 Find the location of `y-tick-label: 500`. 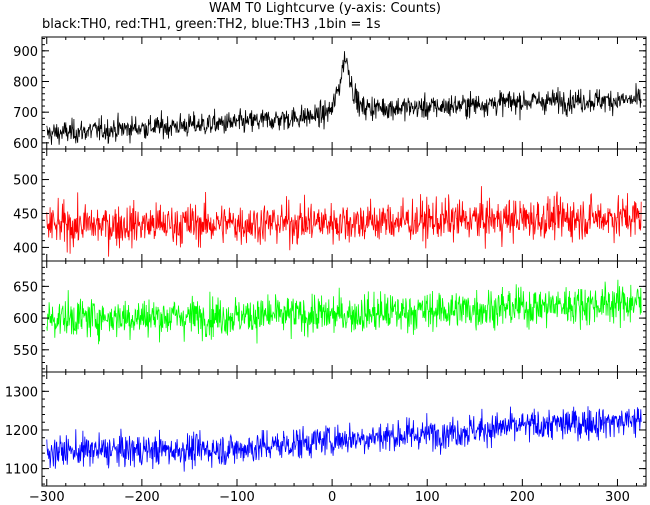

y-tick-label: 500 is located at coordinates (25, 181).